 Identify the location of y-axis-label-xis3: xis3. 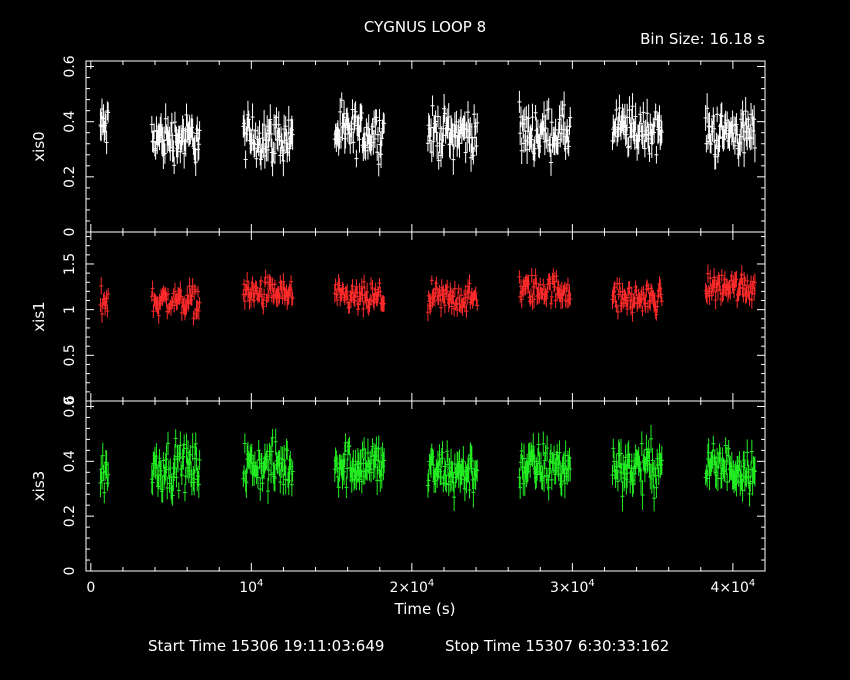
(39, 486).